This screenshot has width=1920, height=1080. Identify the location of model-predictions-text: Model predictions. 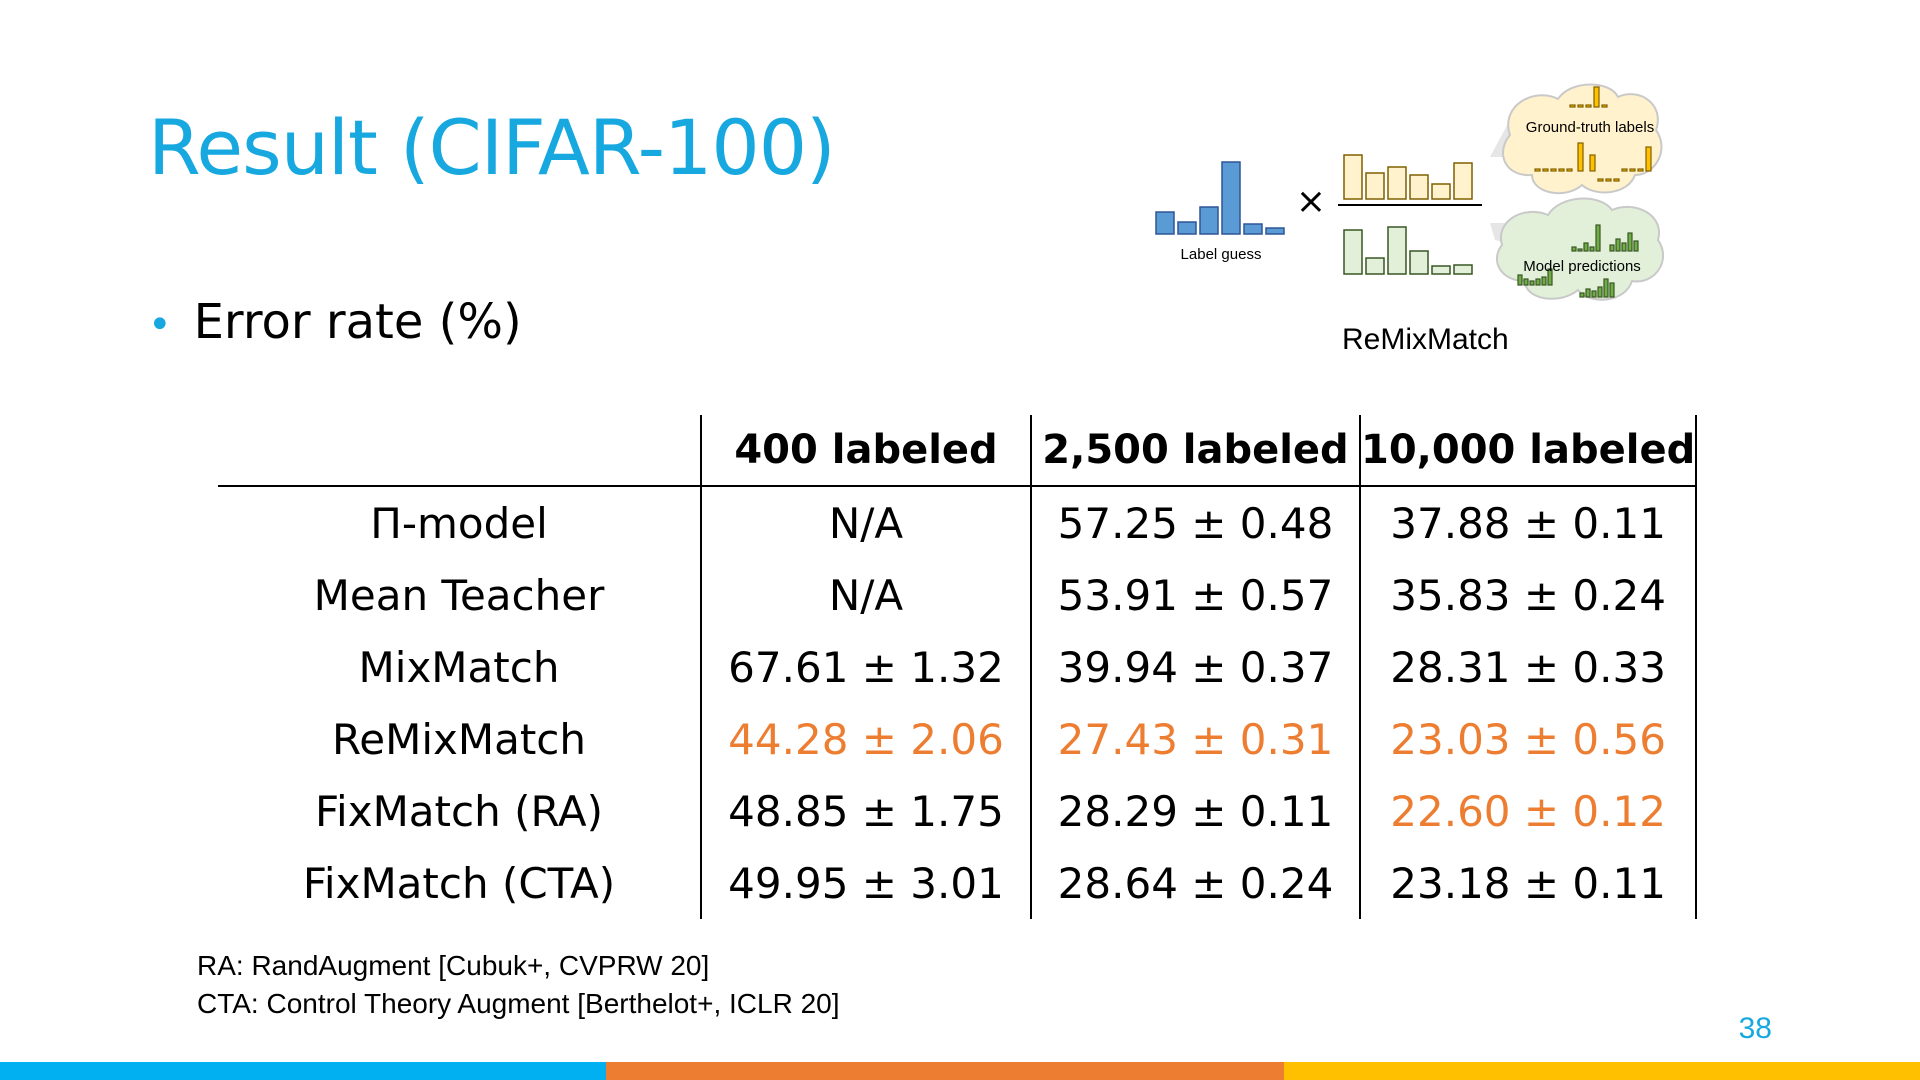
(1582, 266).